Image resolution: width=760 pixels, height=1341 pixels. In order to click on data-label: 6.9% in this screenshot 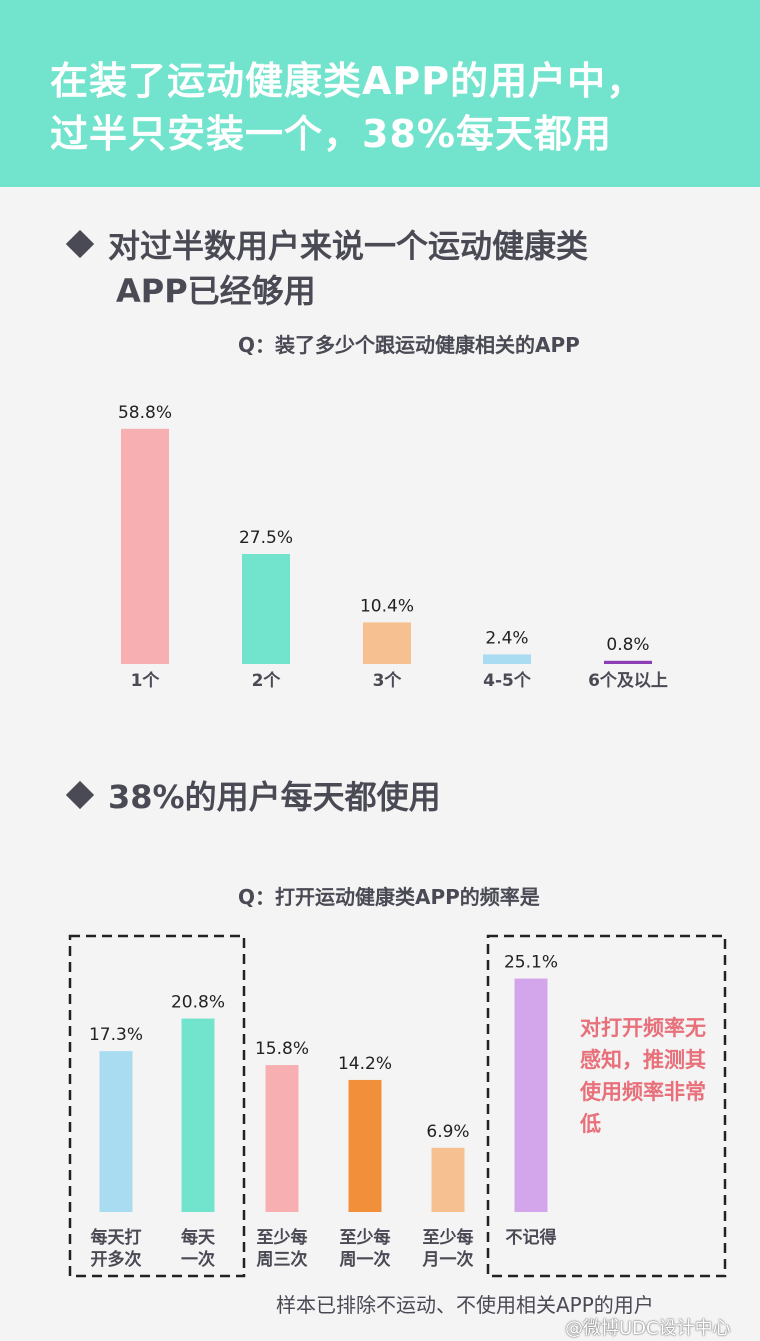, I will do `click(447, 1132)`.